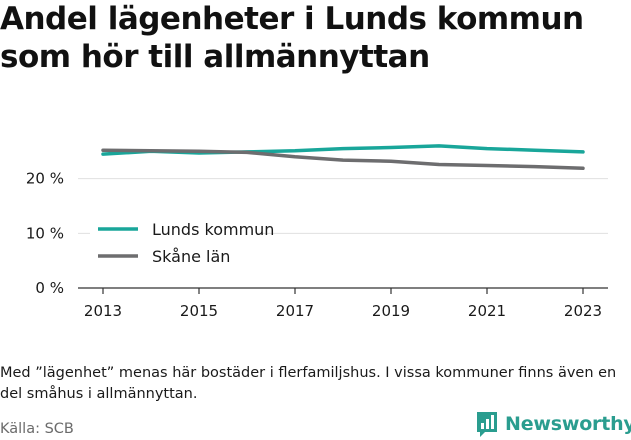 The image size is (631, 440). What do you see at coordinates (295, 311) in the screenshot?
I see `x-tick-label: 2017` at bounding box center [295, 311].